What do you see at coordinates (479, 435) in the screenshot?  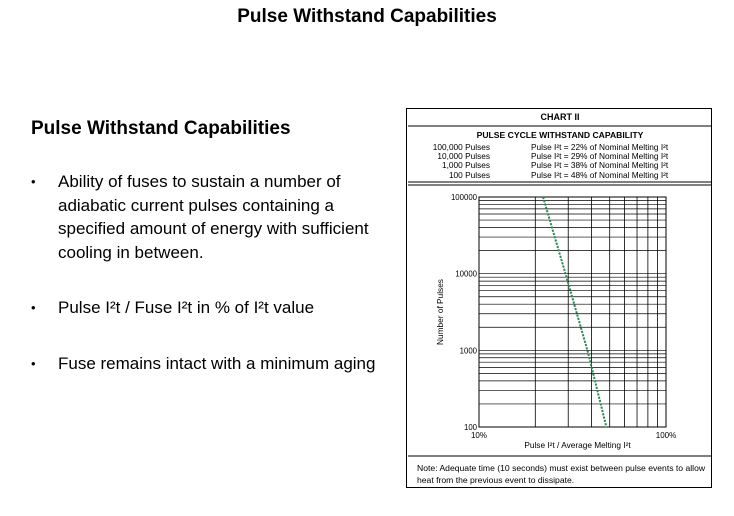 I see `x-tick-label: 10%` at bounding box center [479, 435].